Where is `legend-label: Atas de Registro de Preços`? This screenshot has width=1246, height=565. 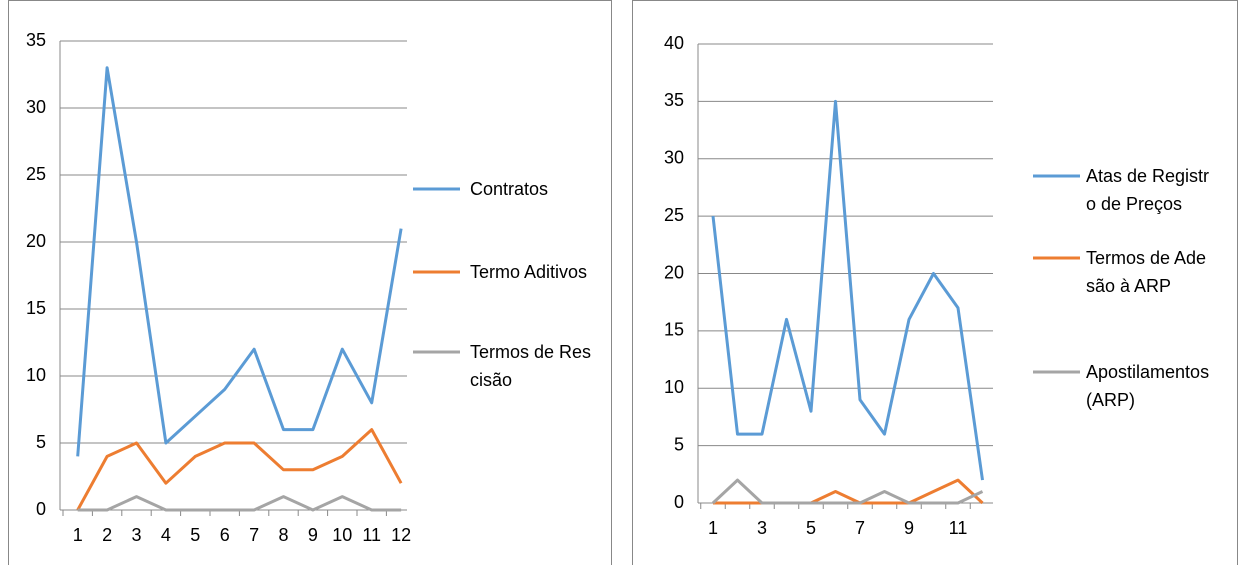
legend-label: Atas de Registro de Preços is located at coordinates (1148, 190).